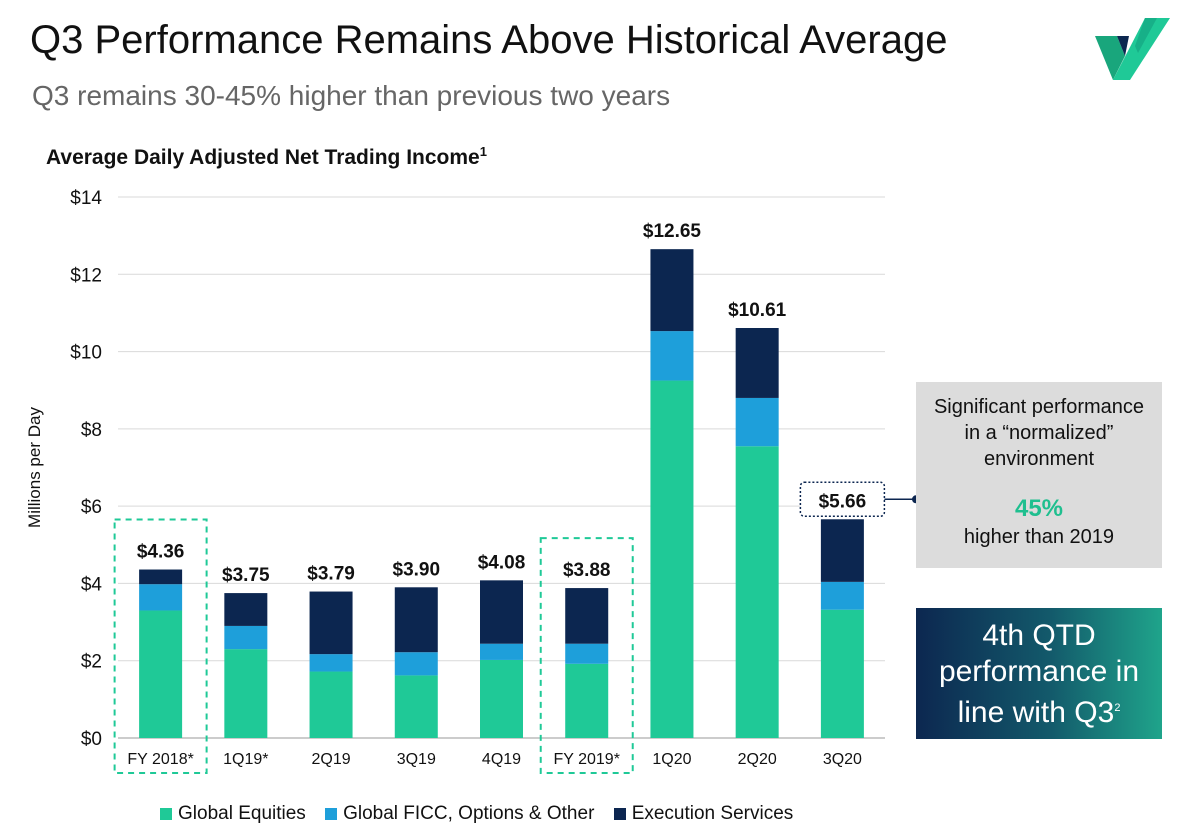 The height and width of the screenshot is (838, 1200). I want to click on bar-global-ficc-options-other-3q20, so click(842, 595).